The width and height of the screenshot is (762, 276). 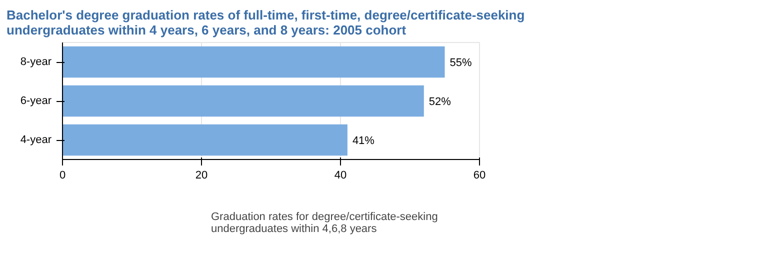 What do you see at coordinates (479, 176) in the screenshot?
I see `x-tick-label: 60` at bounding box center [479, 176].